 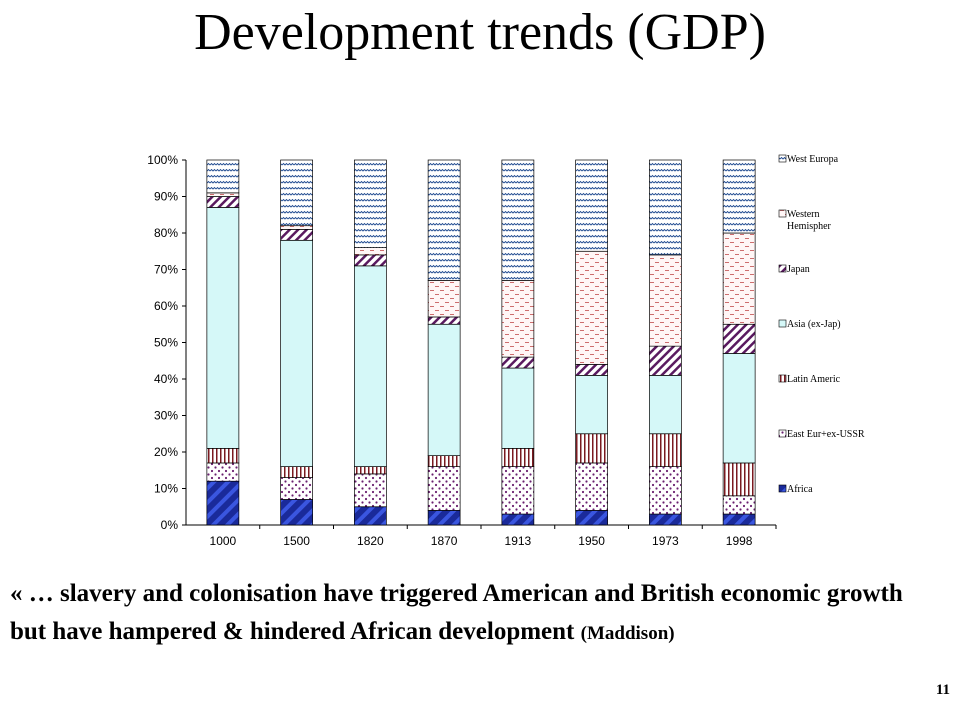 I want to click on legend-label: Western, so click(x=803, y=214).